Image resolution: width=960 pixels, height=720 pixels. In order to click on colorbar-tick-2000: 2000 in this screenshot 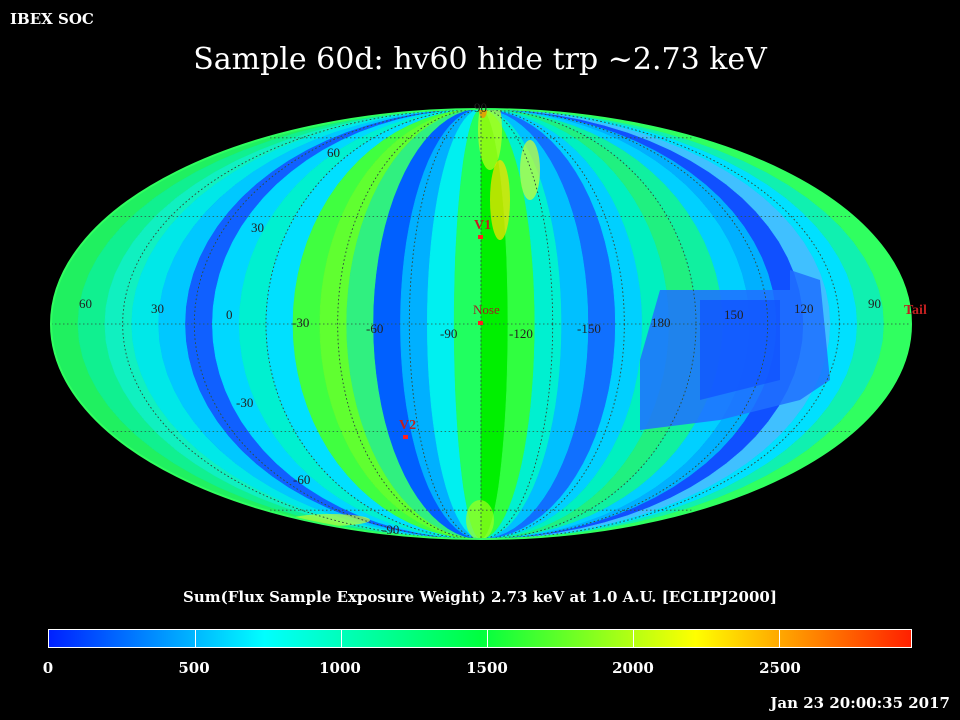, I will do `click(633, 668)`.